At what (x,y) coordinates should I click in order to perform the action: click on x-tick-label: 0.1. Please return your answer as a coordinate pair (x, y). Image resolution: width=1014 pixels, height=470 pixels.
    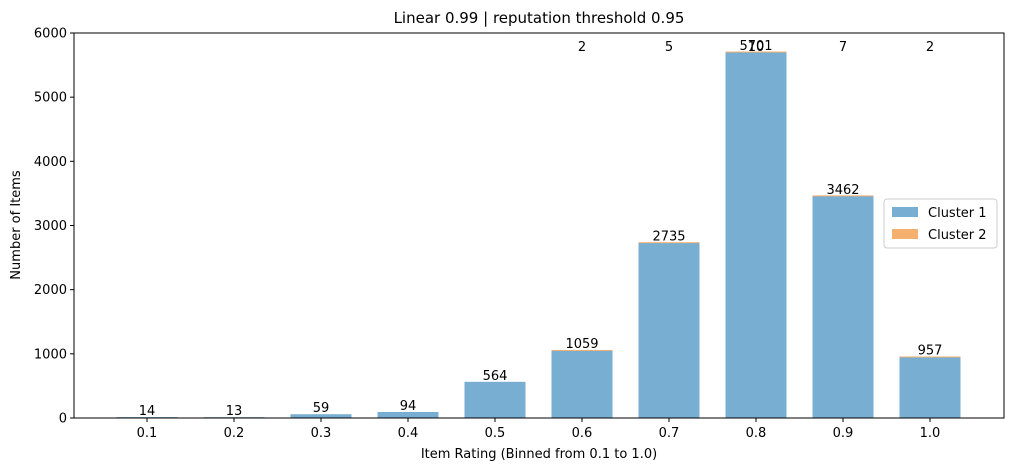
    Looking at the image, I should click on (147, 433).